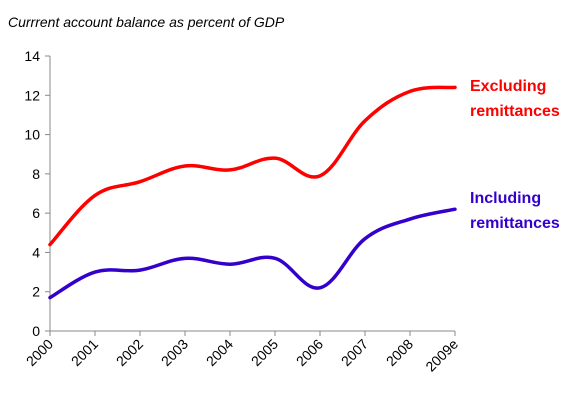 The width and height of the screenshot is (574, 394). Describe the element at coordinates (36, 252) in the screenshot. I see `y-tick-label: 4` at that location.